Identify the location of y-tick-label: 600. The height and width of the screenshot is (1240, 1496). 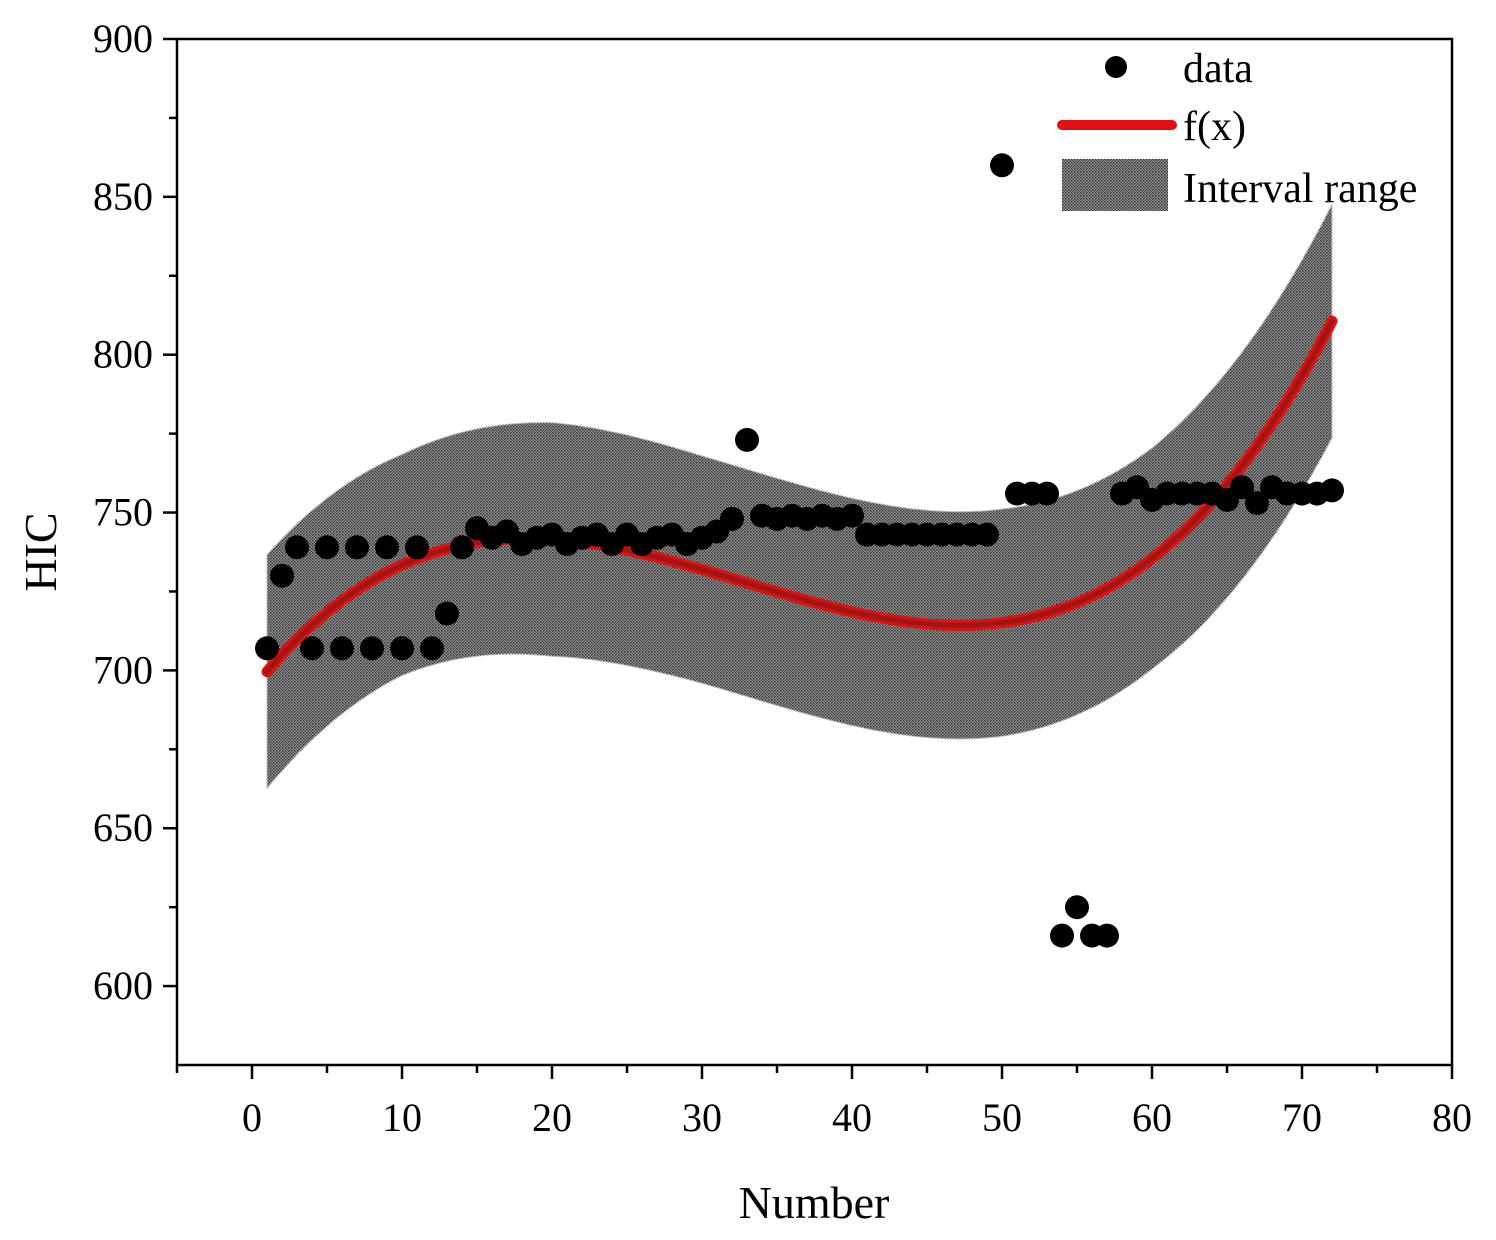
(123, 985).